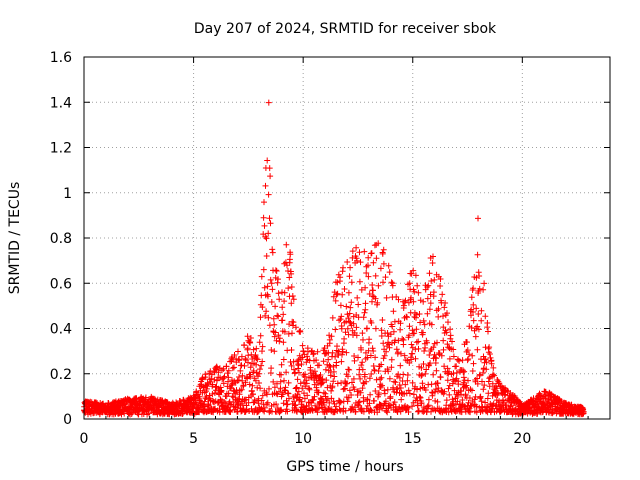 Image resolution: width=640 pixels, height=480 pixels. I want to click on y-tick-label: 0.6, so click(61, 284).